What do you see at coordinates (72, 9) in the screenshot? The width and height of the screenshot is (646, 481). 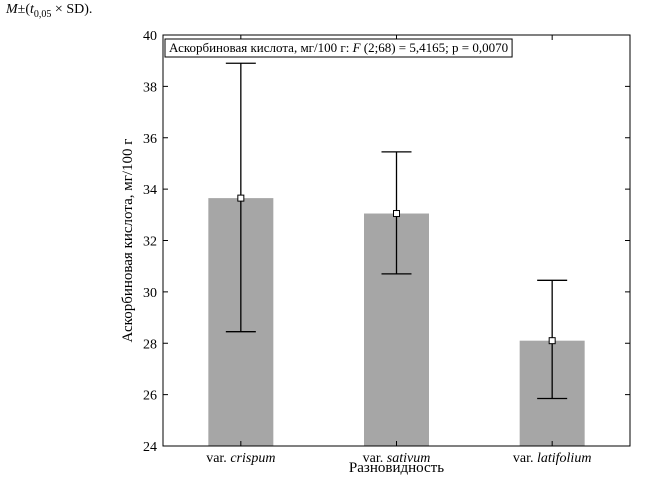 I see `caption-rest: × SD).` at bounding box center [72, 9].